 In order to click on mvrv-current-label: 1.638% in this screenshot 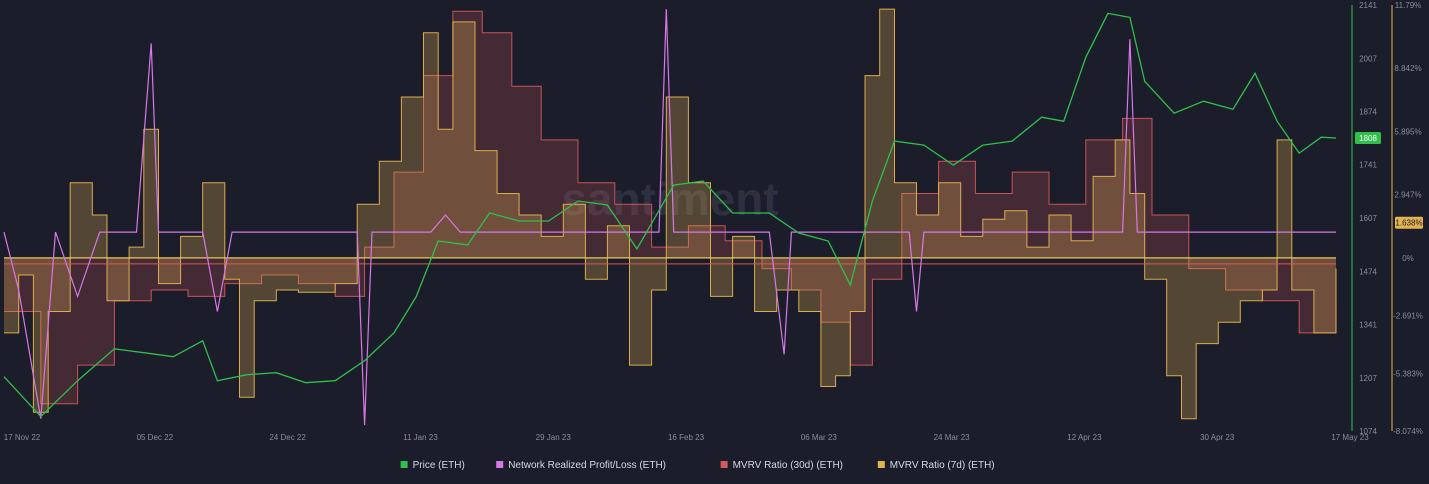, I will do `click(1408, 223)`.